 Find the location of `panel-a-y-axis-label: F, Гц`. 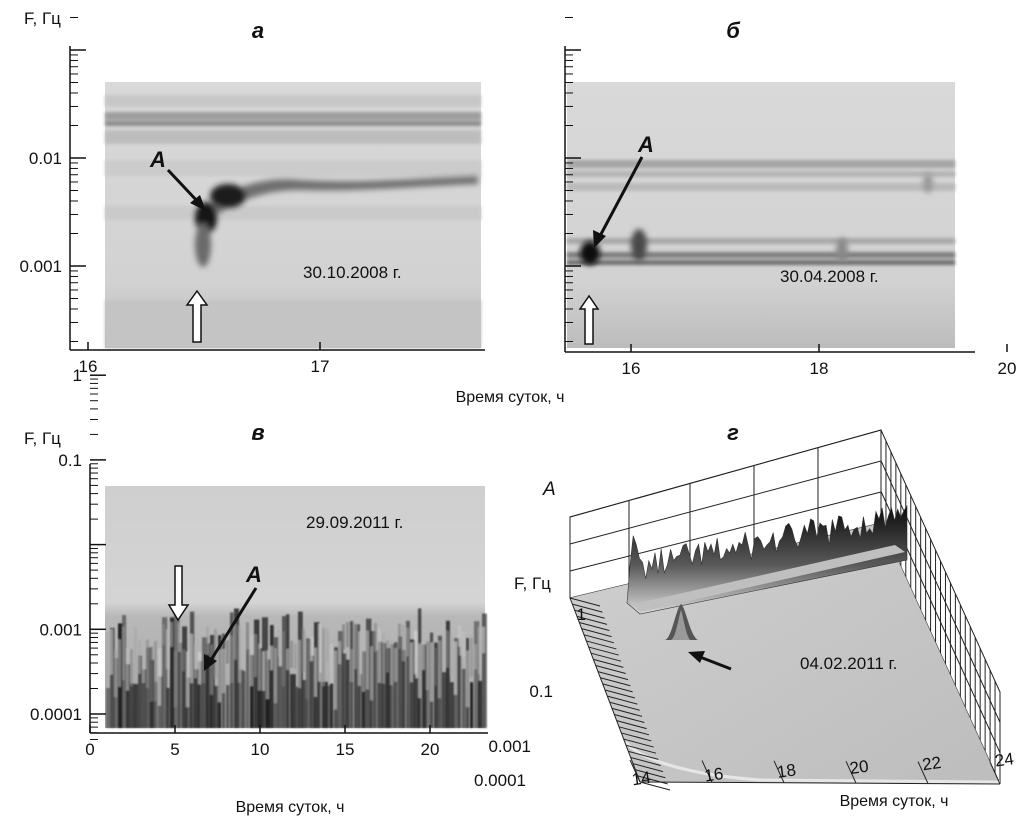

panel-a-y-axis-label: F, Гц is located at coordinates (42, 18).